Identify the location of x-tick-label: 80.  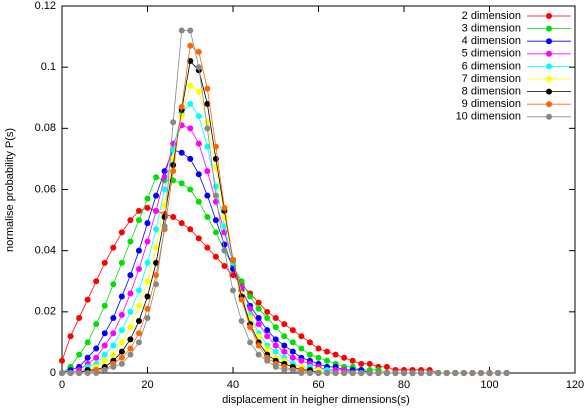
(404, 385).